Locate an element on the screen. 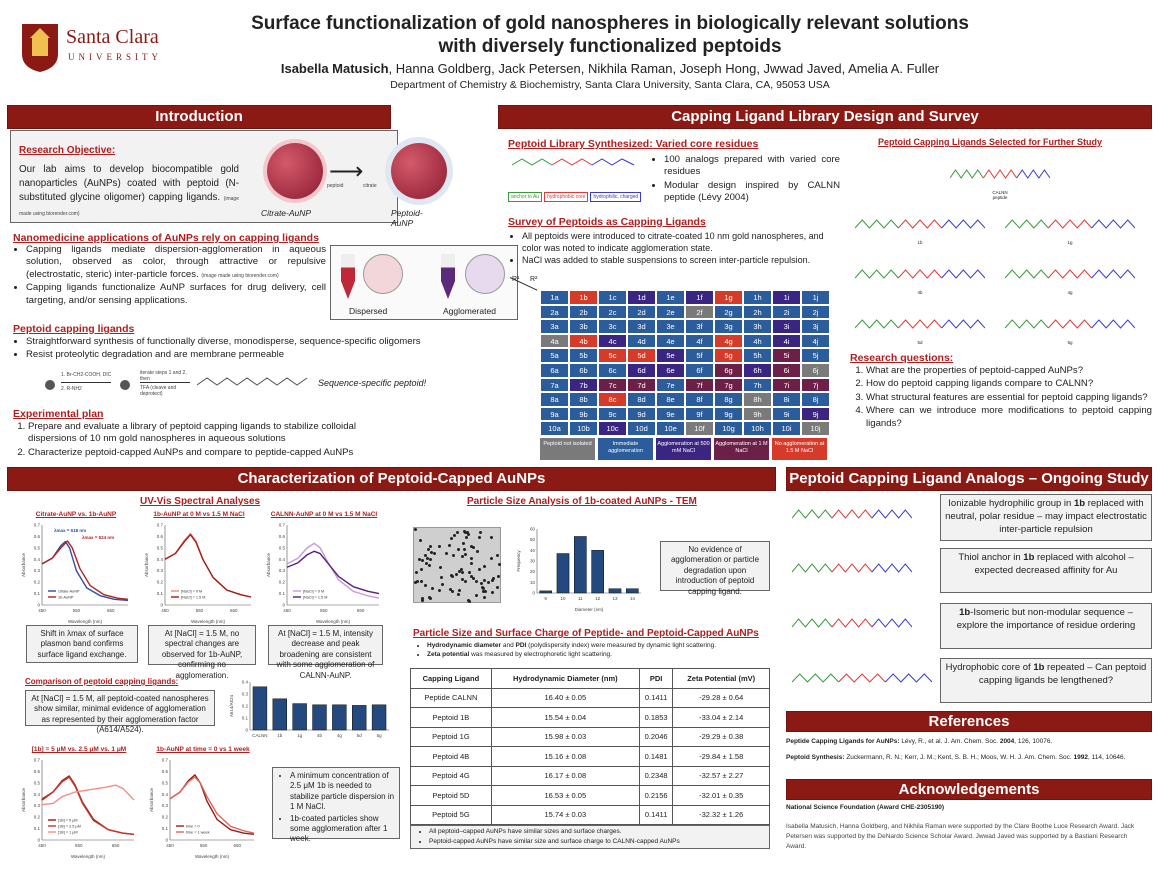 Image resolution: width=1160 pixels, height=871 pixels. bar-4g is located at coordinates (339, 717).